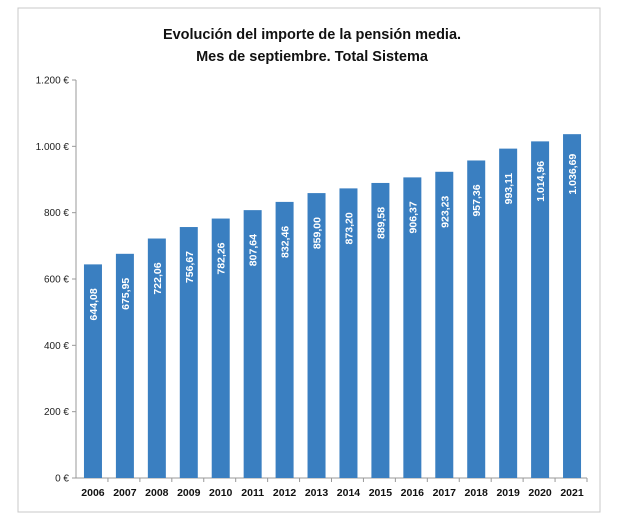 Image resolution: width=620 pixels, height=522 pixels. What do you see at coordinates (56, 412) in the screenshot?
I see `y-tick-label: 200 €` at bounding box center [56, 412].